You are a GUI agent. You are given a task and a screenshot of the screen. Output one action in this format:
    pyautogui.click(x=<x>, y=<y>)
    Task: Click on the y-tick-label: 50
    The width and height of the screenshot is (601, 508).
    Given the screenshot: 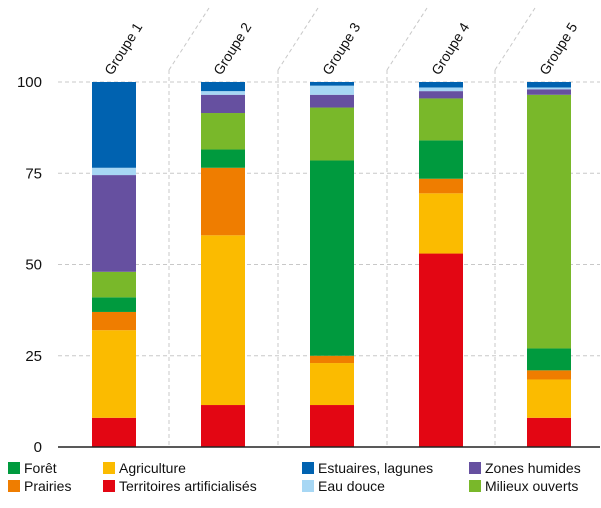 What is the action you would take?
    pyautogui.click(x=33, y=265)
    